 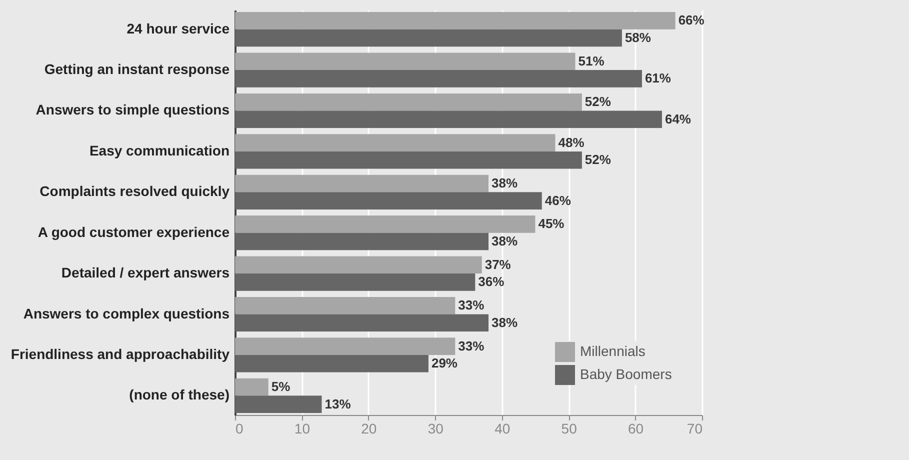 What do you see at coordinates (678, 118) in the screenshot?
I see `data-label: 64%` at bounding box center [678, 118].